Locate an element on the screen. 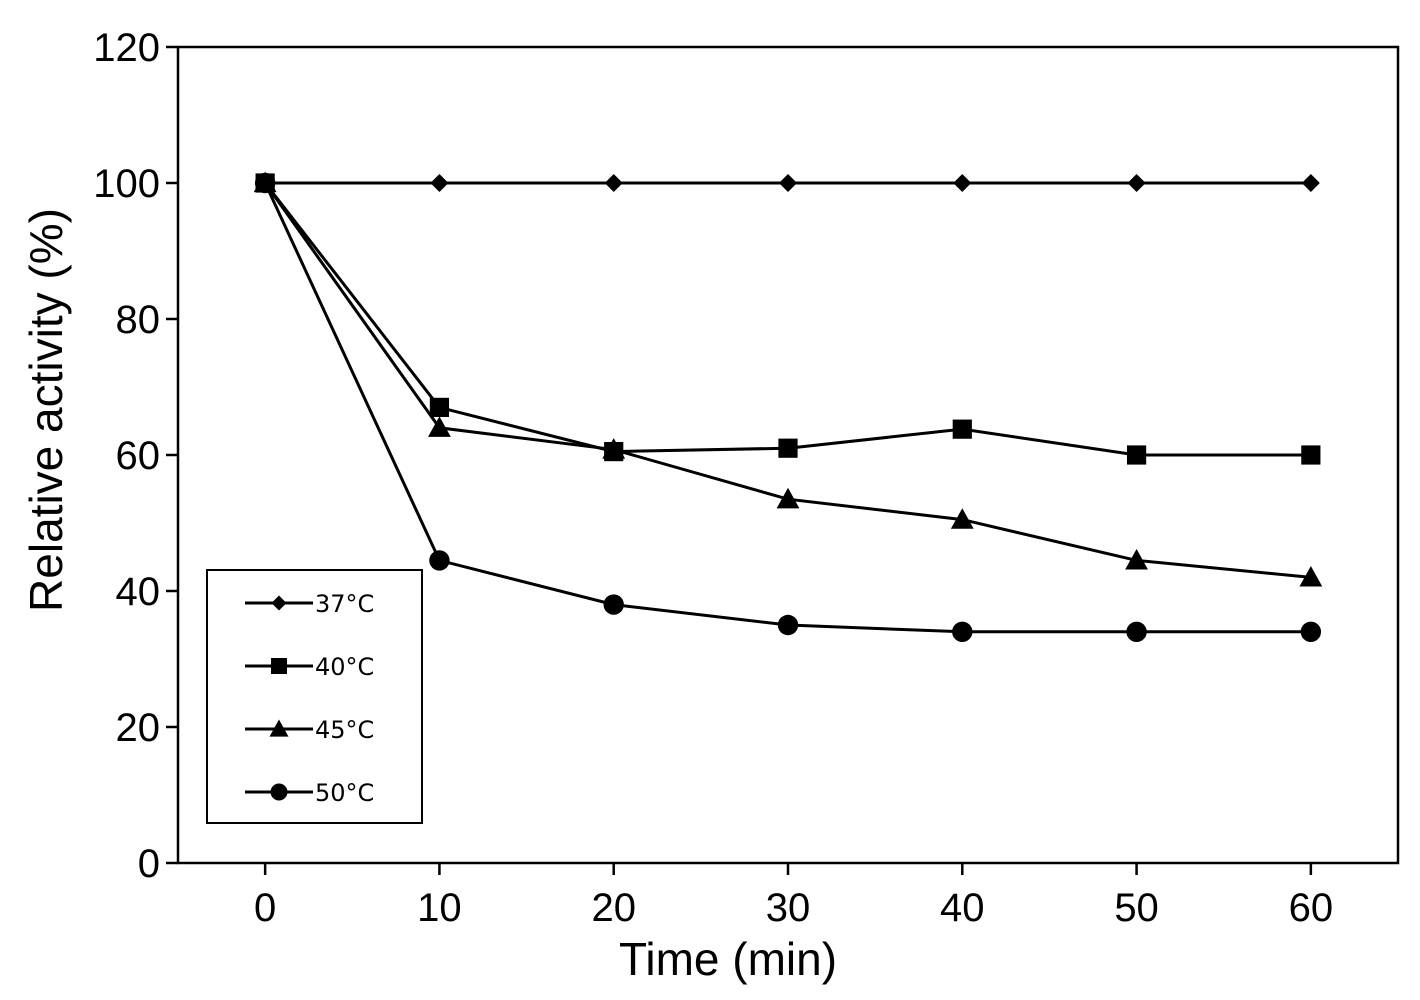 This screenshot has height=1000, width=1420. legend-box is located at coordinates (314, 696).